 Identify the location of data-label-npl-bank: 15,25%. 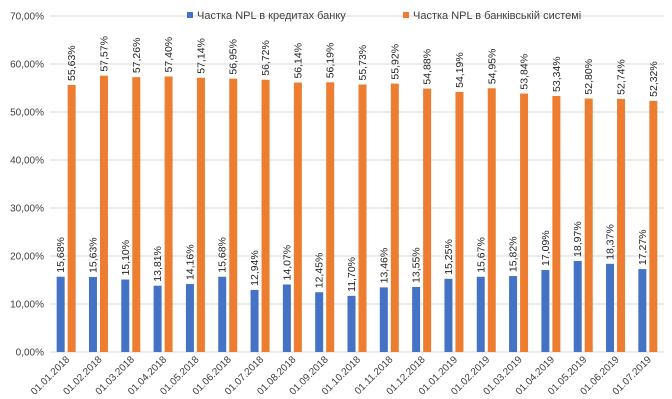
(449, 257).